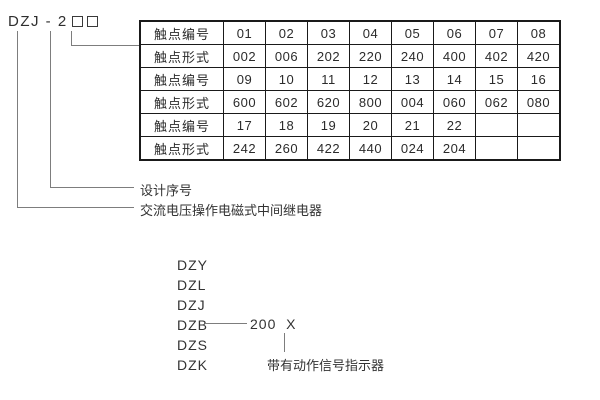  Describe the element at coordinates (71, 38) in the screenshot. I see `leader-line-table-vertical` at that location.